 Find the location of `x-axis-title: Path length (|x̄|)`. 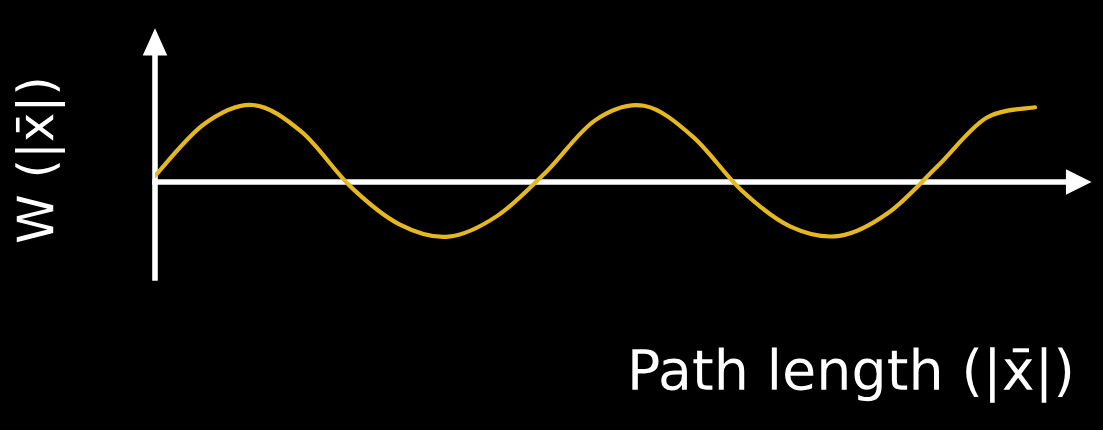

x-axis-title: Path length (|x̄|) is located at coordinates (851, 375).